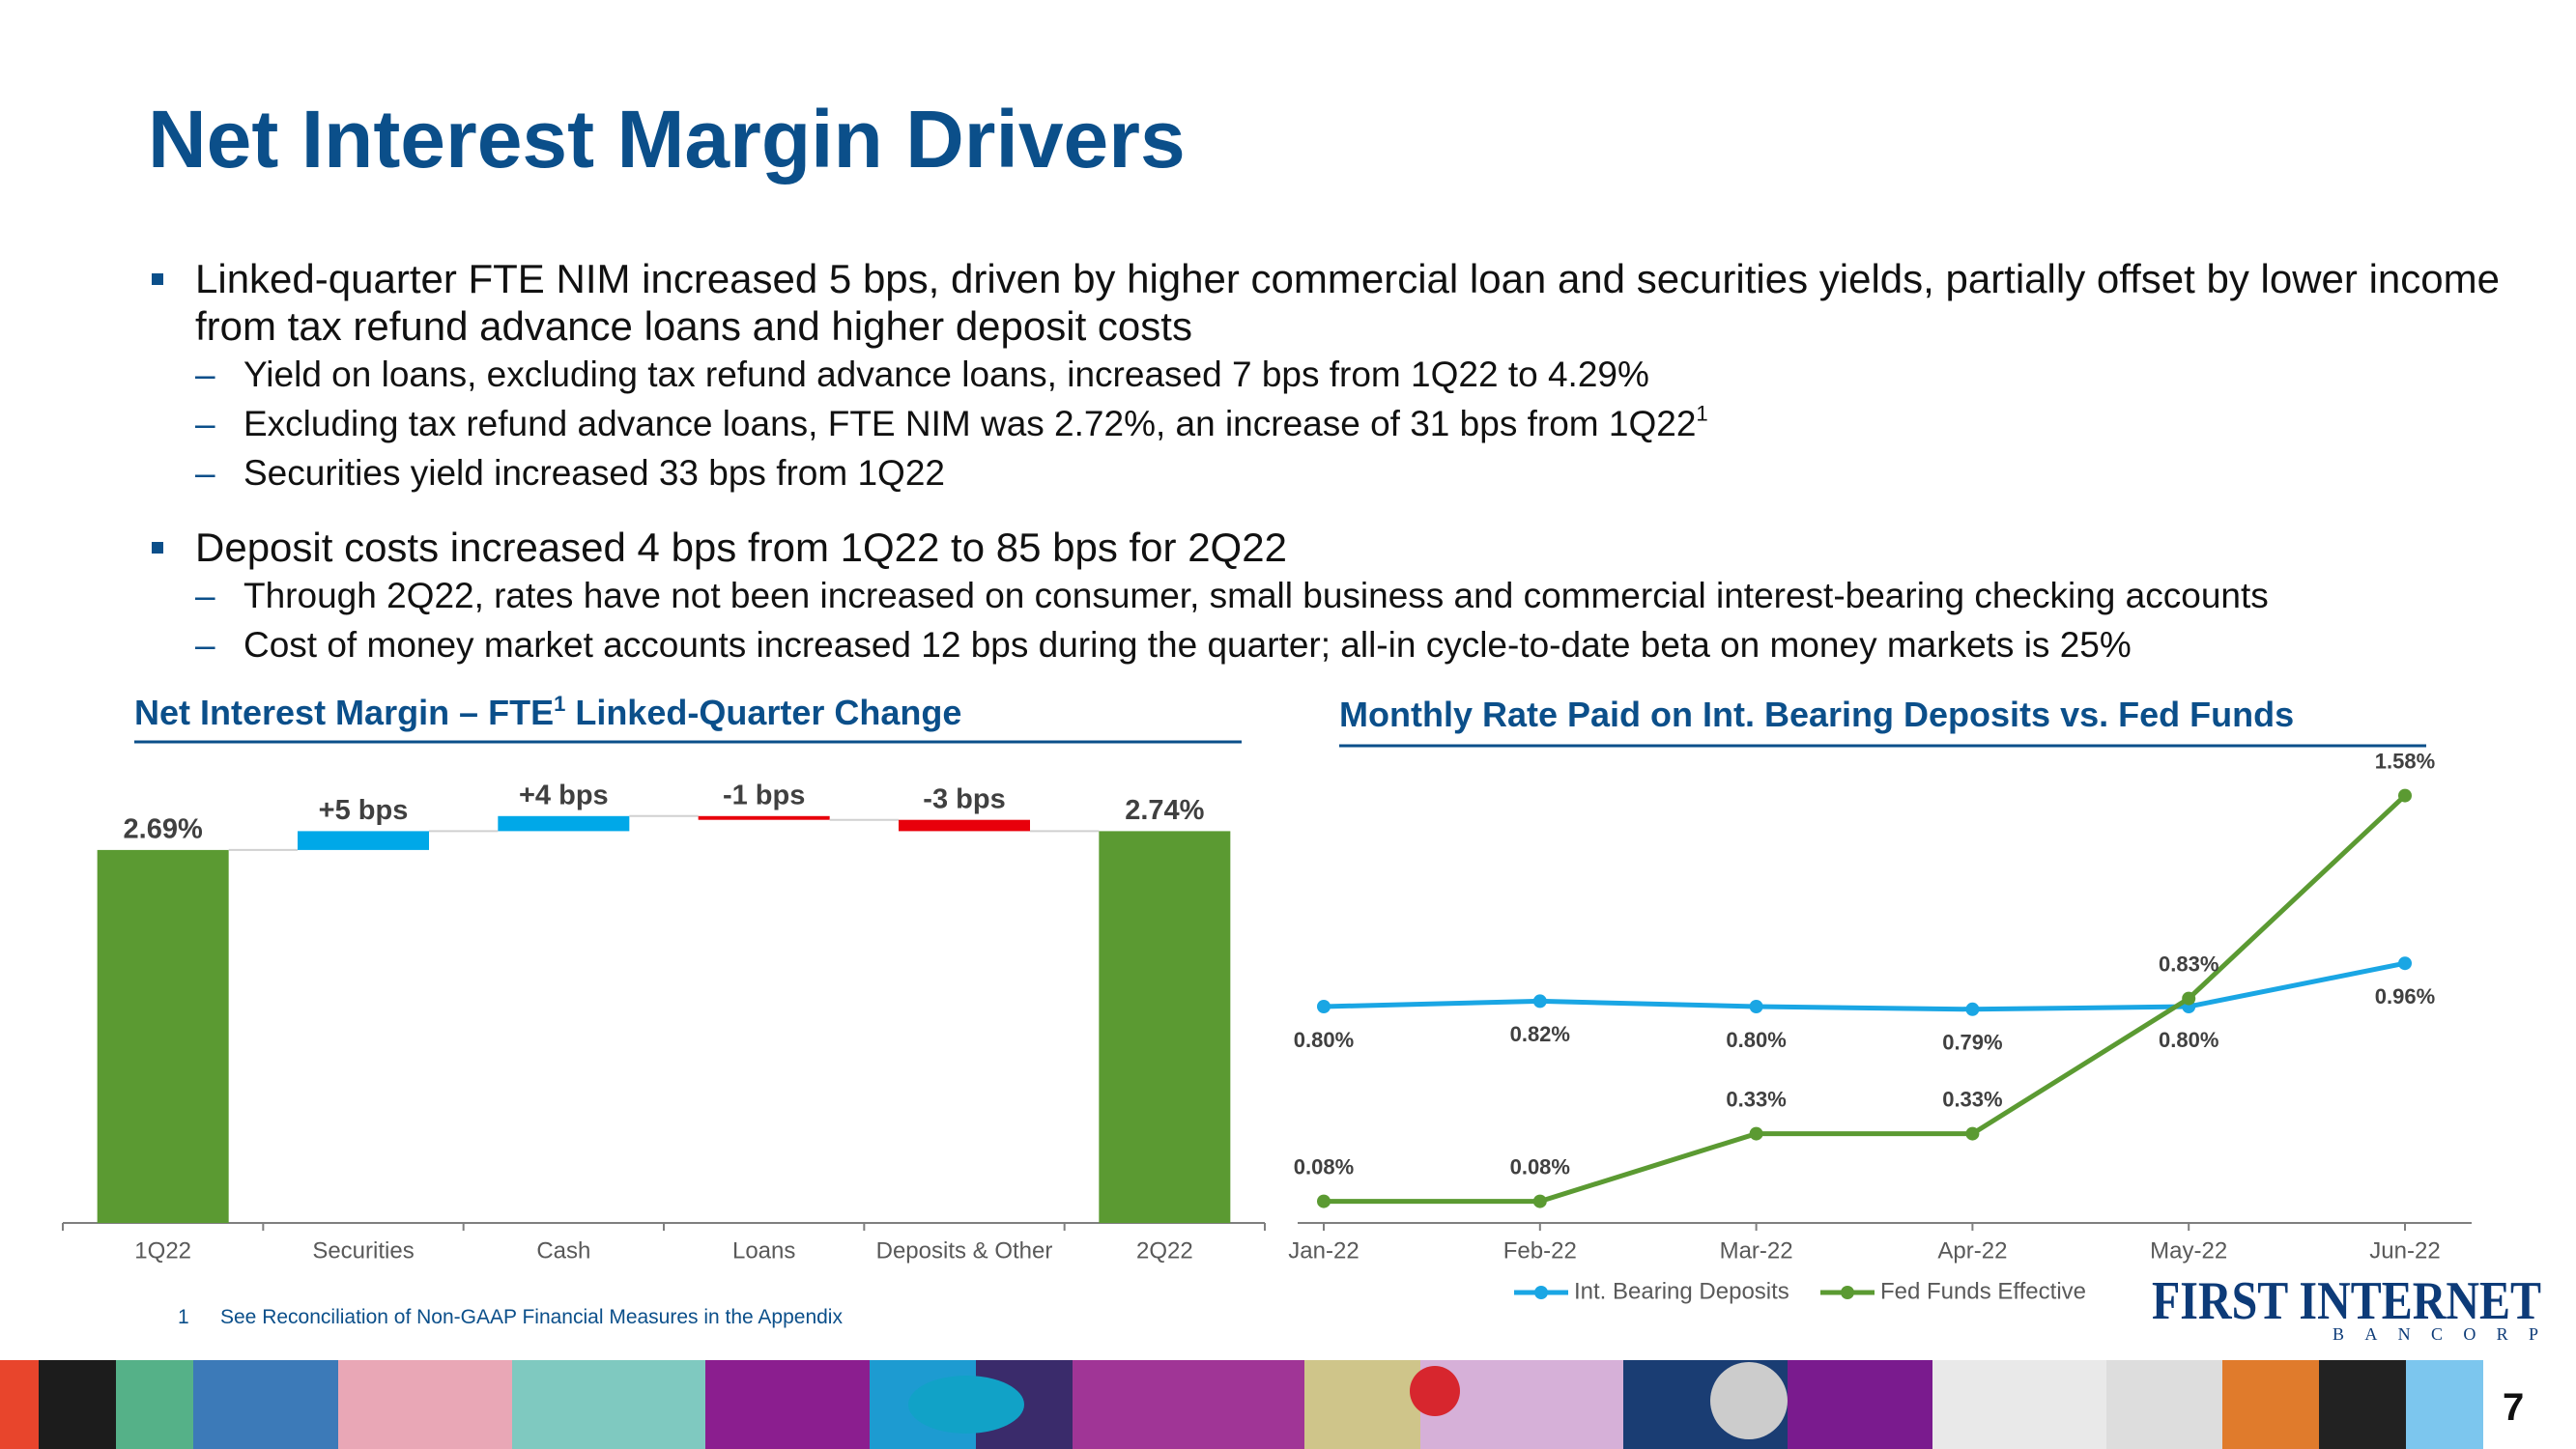 This screenshot has width=2576, height=1449. Describe the element at coordinates (563, 1250) in the screenshot. I see `x-tick-label: Cash` at that location.